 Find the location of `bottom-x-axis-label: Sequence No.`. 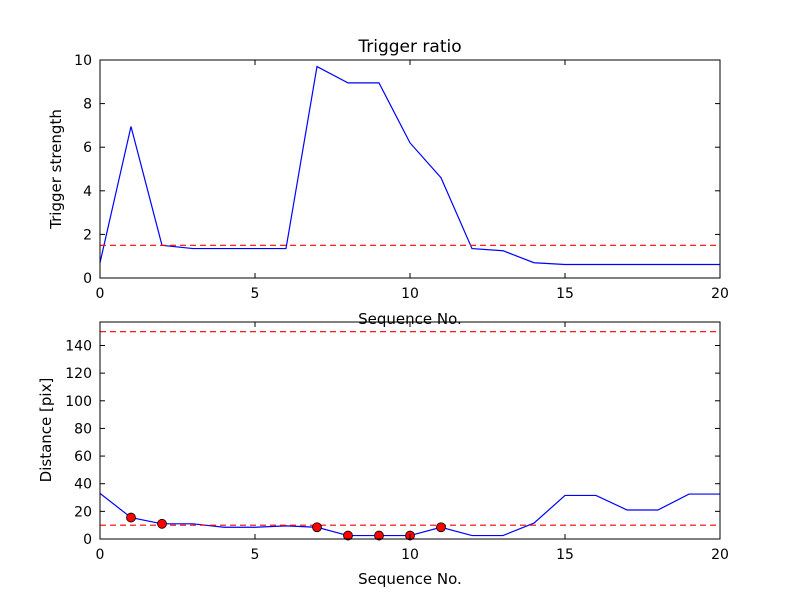

bottom-x-axis-label: Sequence No. is located at coordinates (410, 579).